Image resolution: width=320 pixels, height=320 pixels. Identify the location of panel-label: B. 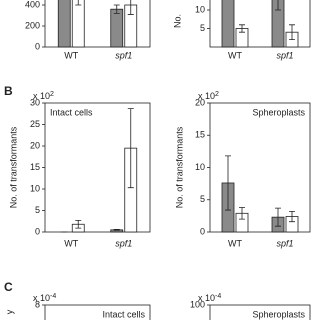
(8, 91).